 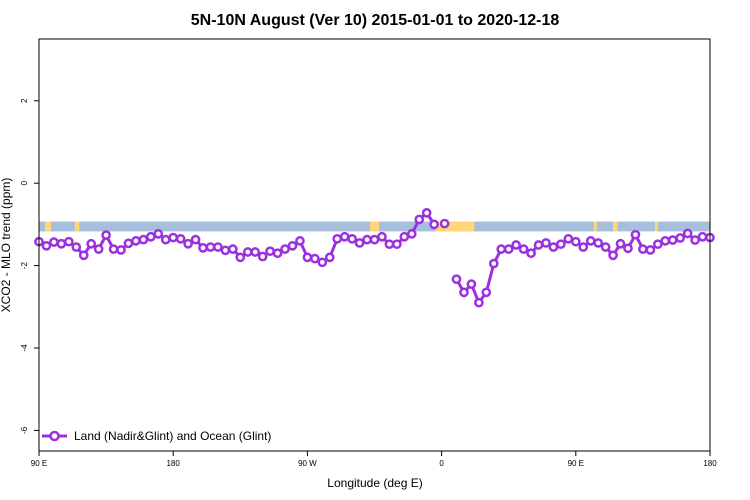 I want to click on y-tick-label: -2, so click(x=24, y=265).